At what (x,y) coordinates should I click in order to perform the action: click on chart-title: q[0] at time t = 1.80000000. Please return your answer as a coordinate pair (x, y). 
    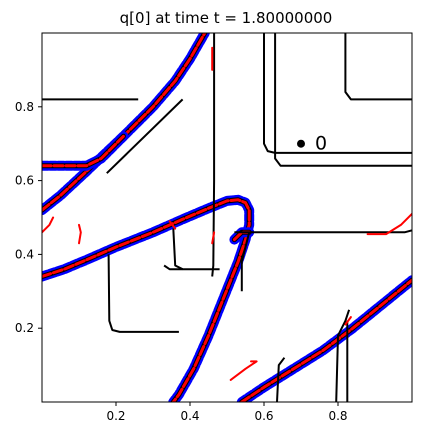
    Looking at the image, I should click on (226, 18).